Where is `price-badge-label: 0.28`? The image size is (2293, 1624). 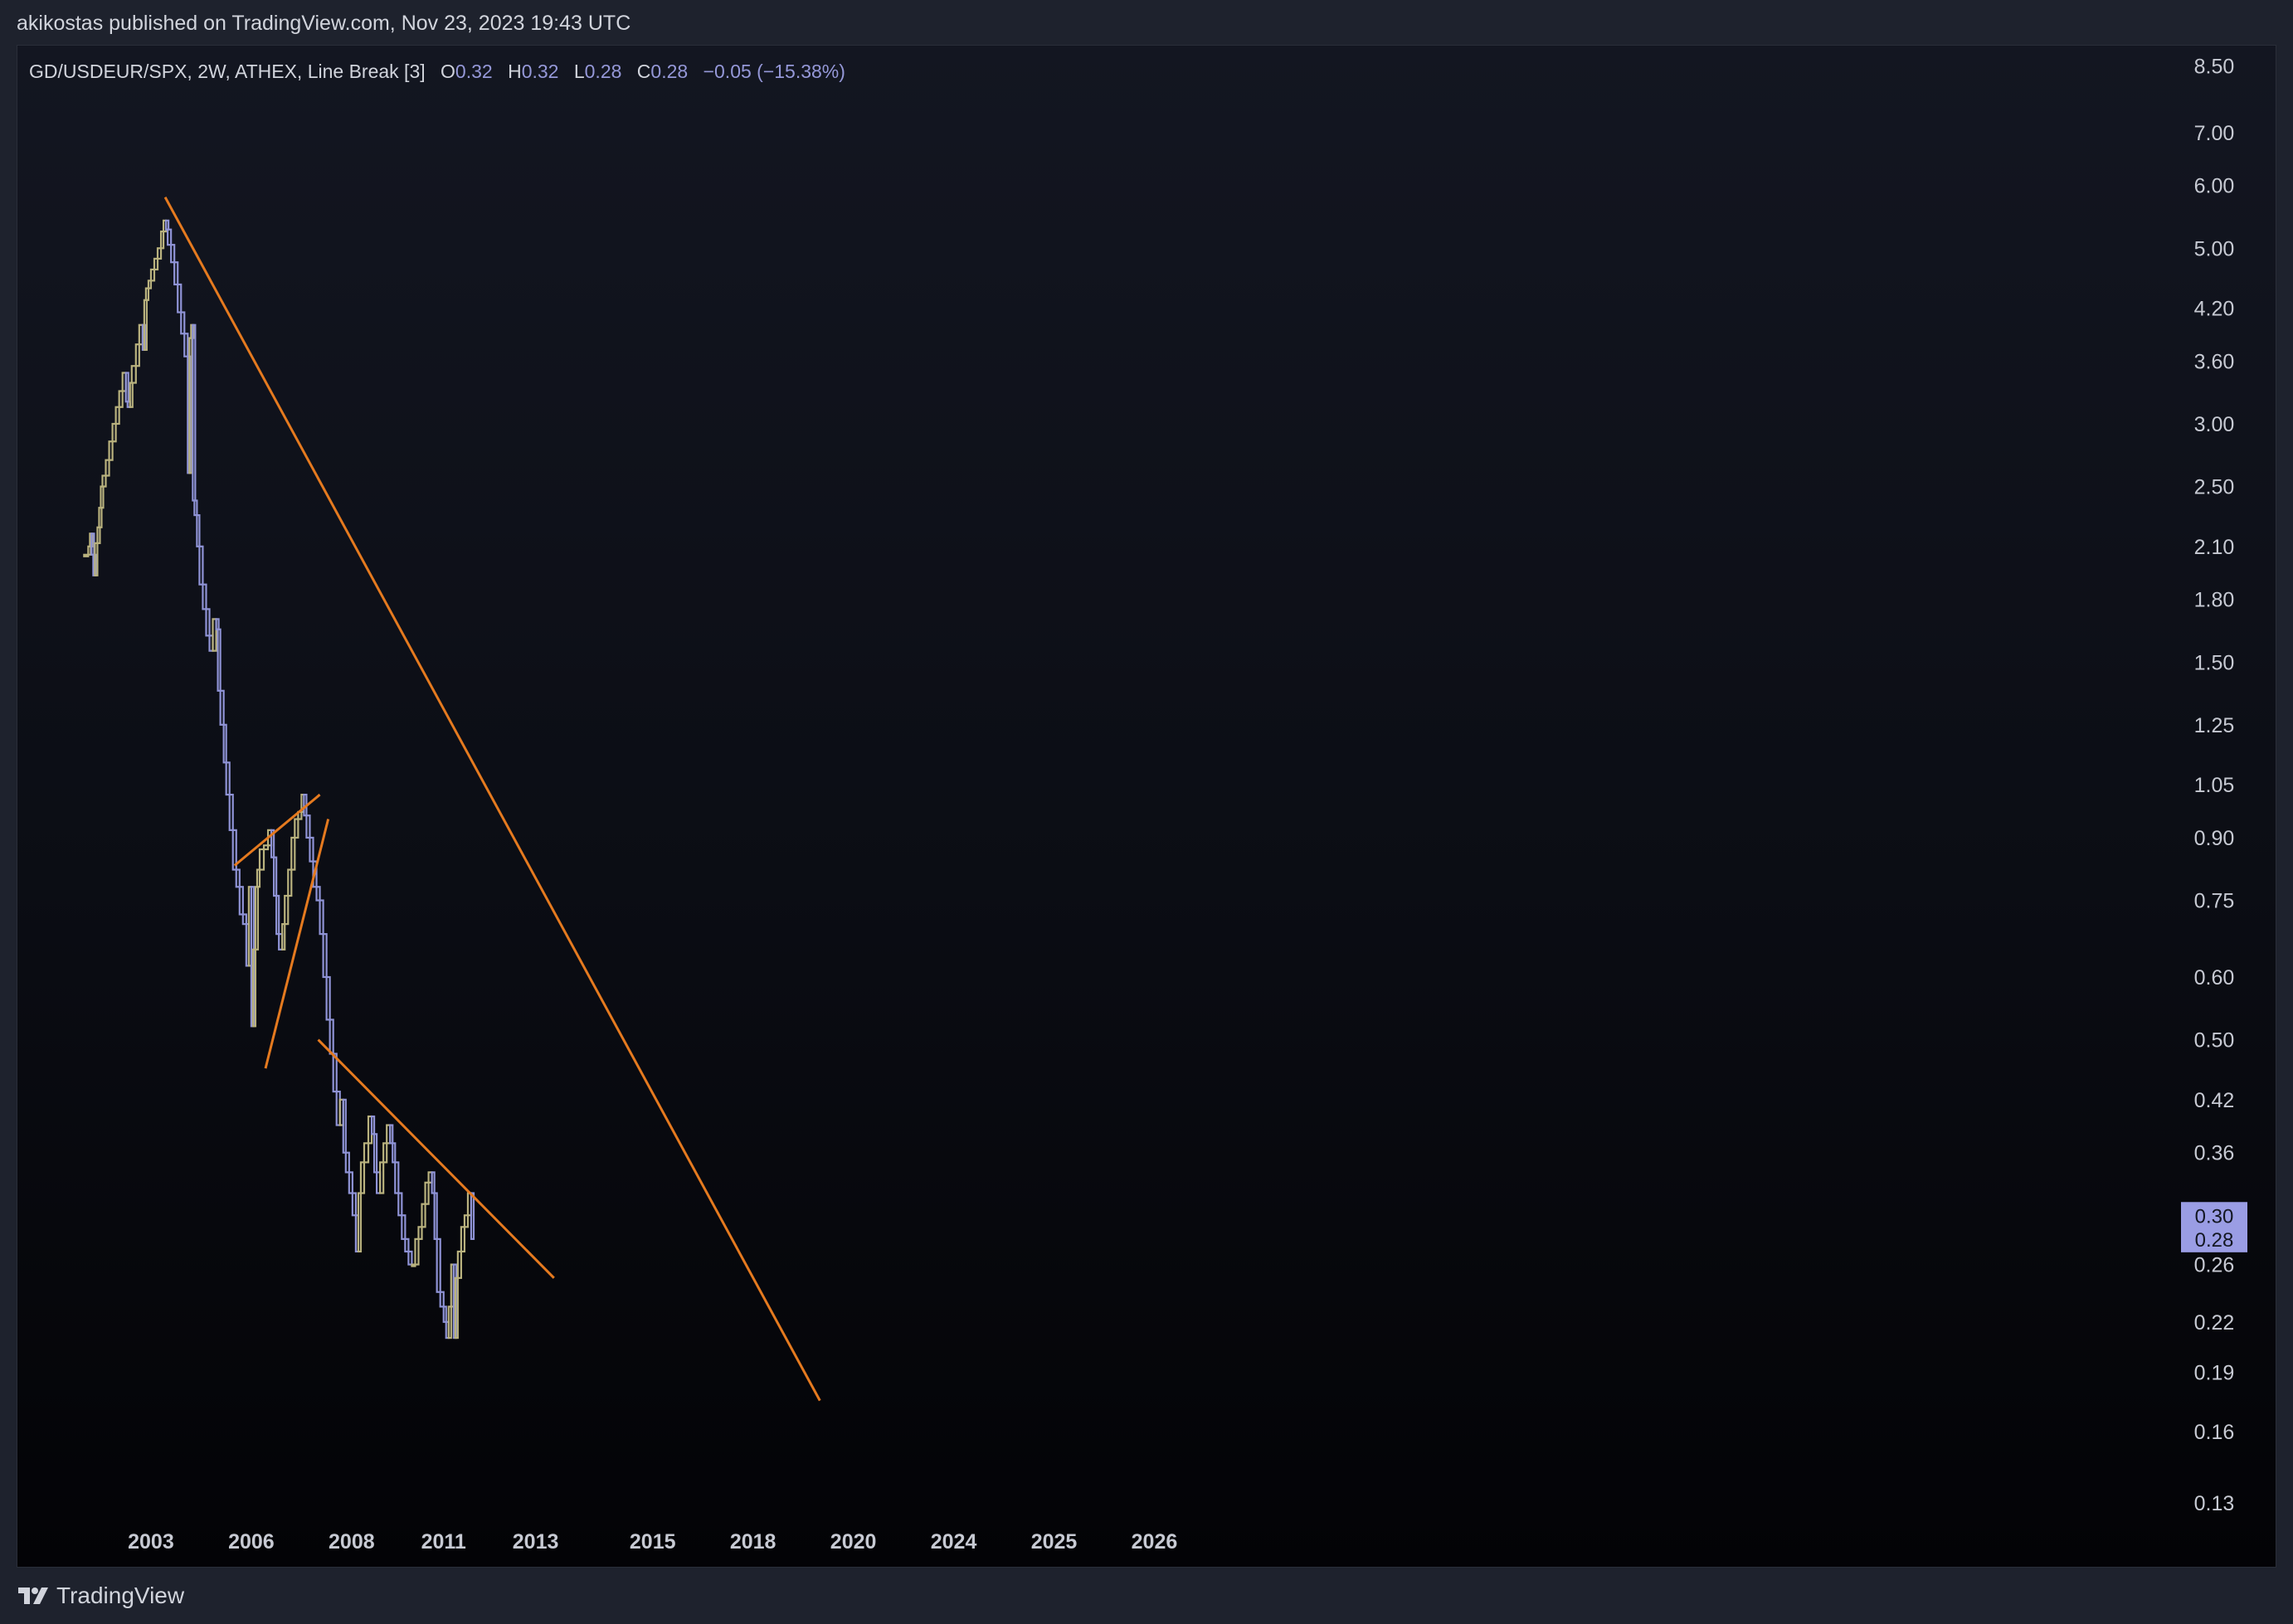
price-badge-label: 0.28 is located at coordinates (2214, 1240).